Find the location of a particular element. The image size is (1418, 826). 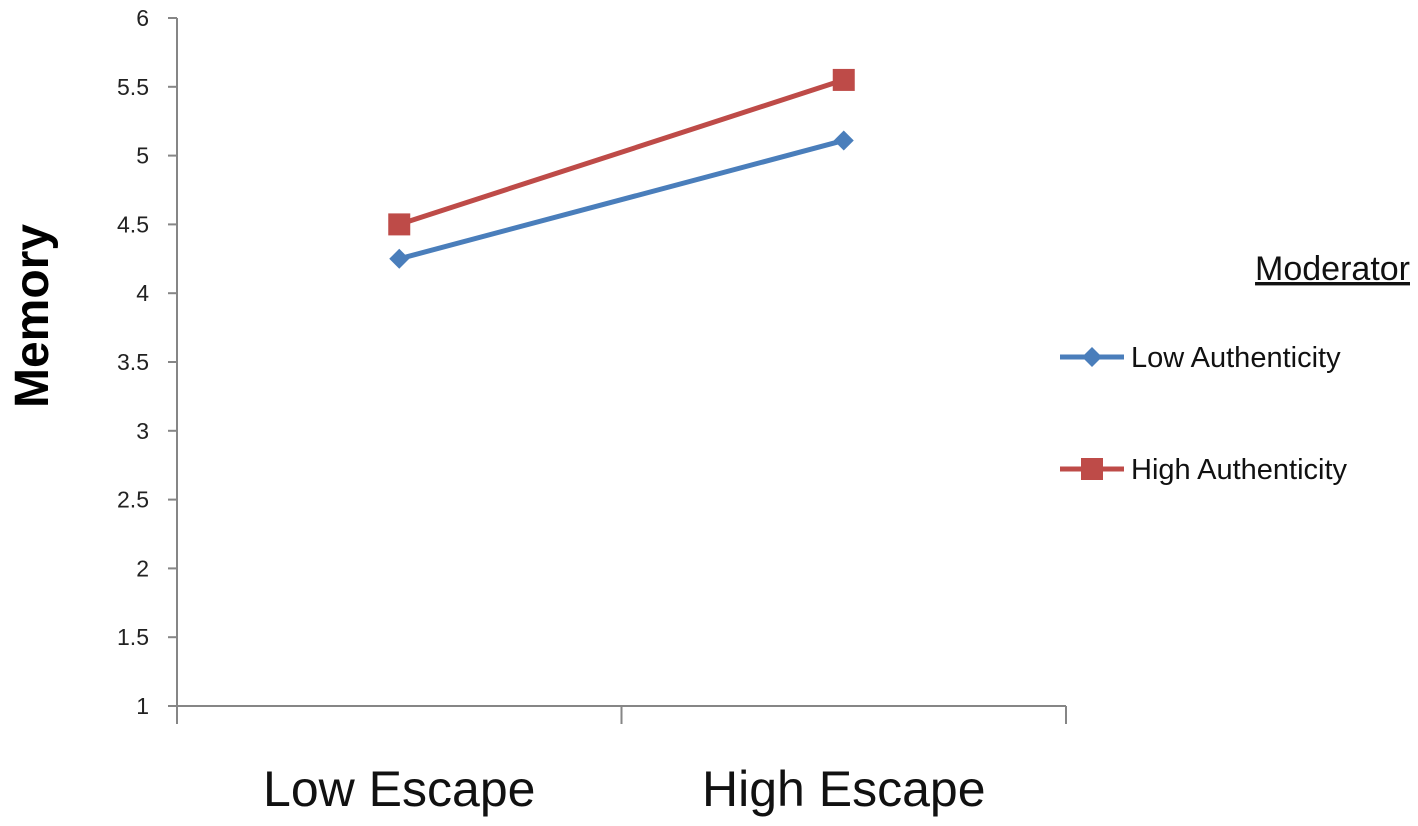

series-layer is located at coordinates (621, 168).